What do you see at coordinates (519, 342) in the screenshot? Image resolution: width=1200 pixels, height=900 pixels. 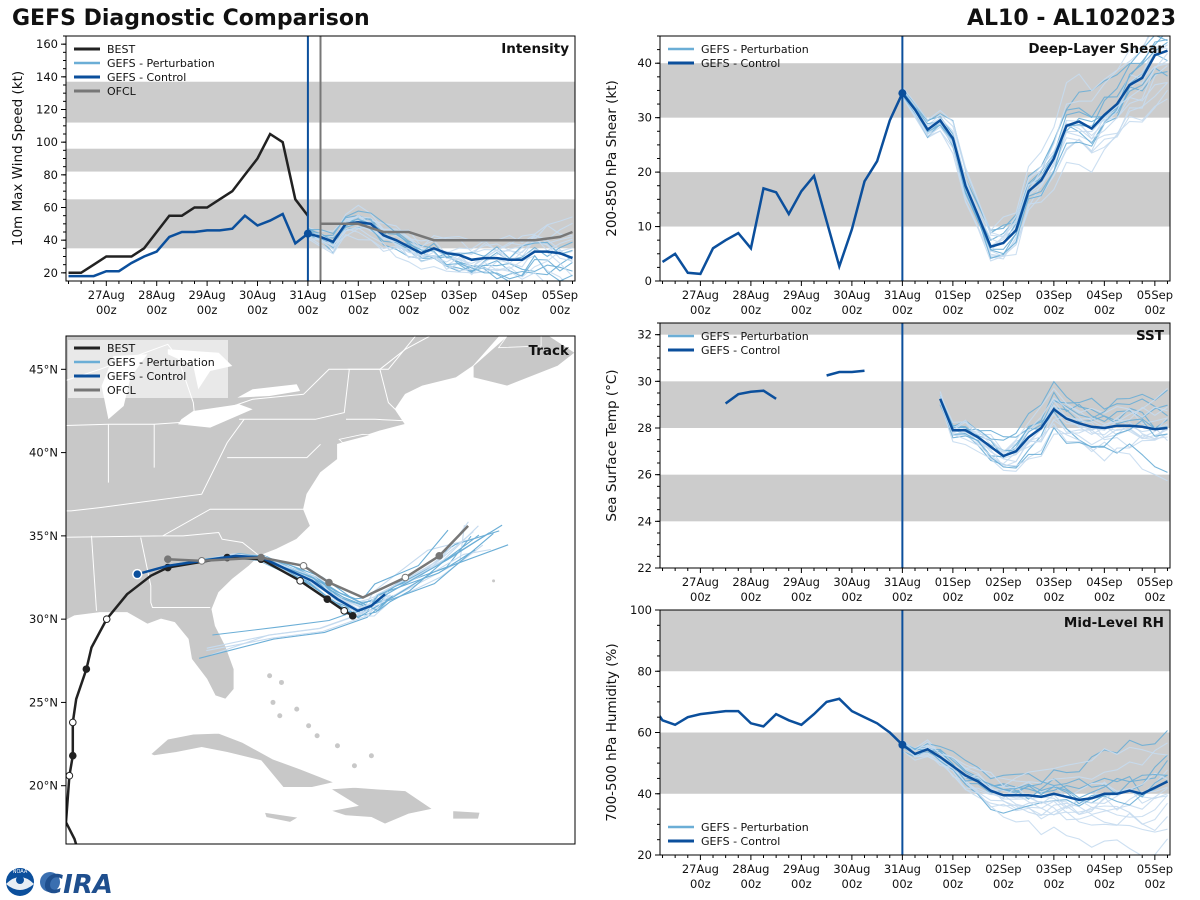 I see `pei-land` at bounding box center [519, 342].